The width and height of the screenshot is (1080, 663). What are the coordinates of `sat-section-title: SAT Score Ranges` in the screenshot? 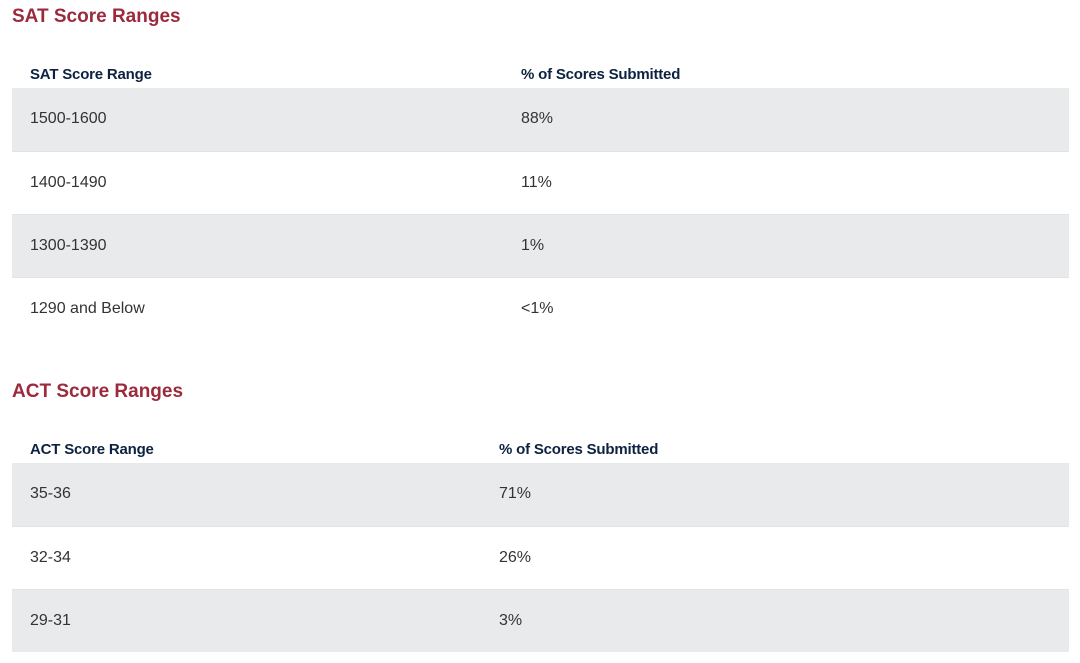 It's located at (96, 16).